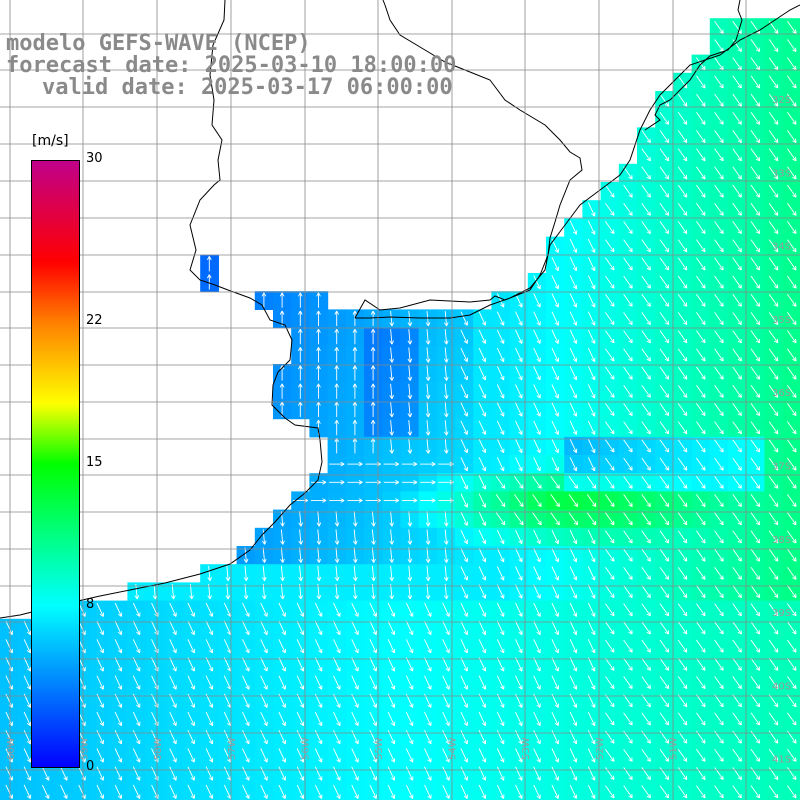  Describe the element at coordinates (55, 464) in the screenshot. I see `colorbar` at that location.